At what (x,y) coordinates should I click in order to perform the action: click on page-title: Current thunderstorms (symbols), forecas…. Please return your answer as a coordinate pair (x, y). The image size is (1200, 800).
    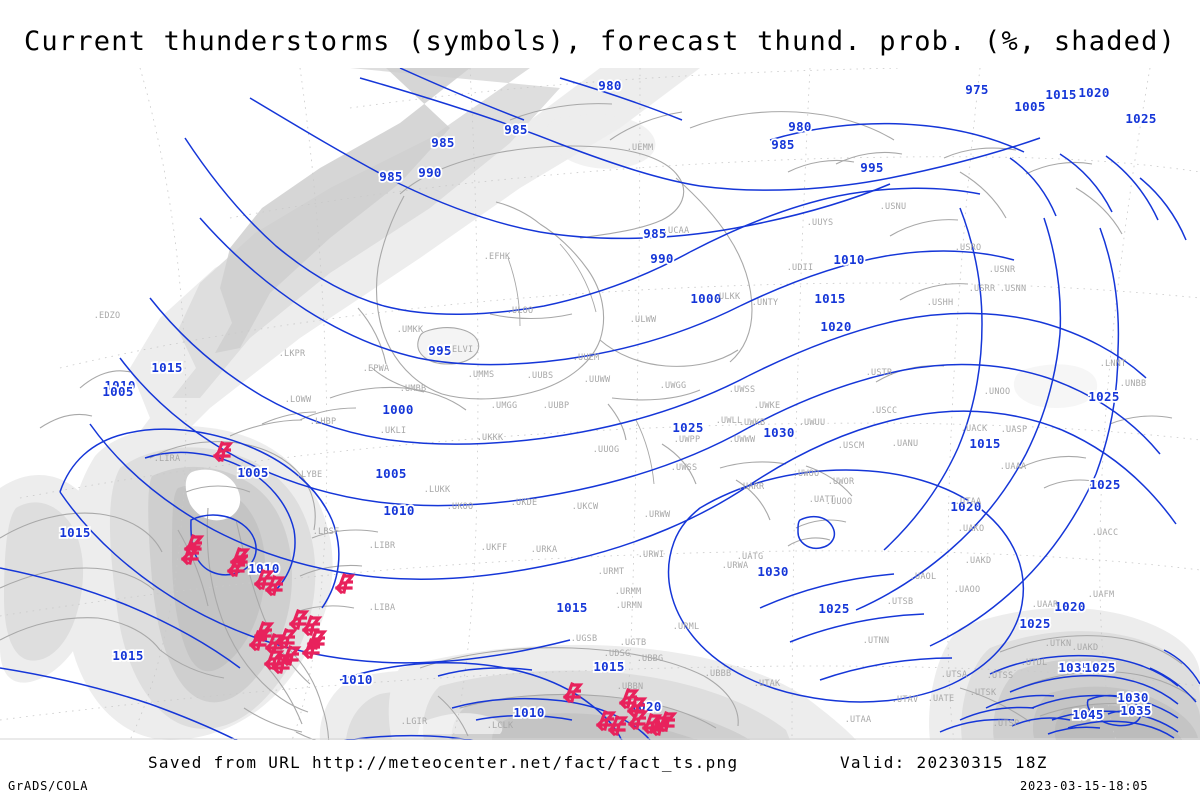
    Looking at the image, I should click on (600, 41).